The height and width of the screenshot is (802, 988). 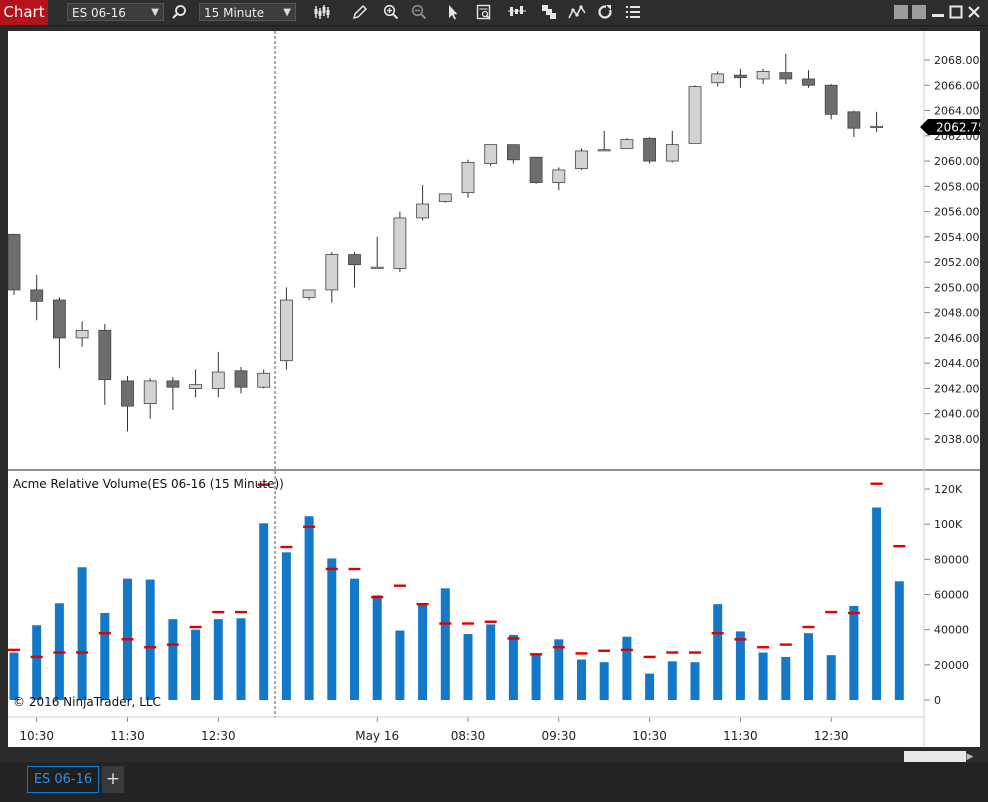 What do you see at coordinates (115, 12) in the screenshot?
I see `instrument-selector: ES 06-16 ▼` at bounding box center [115, 12].